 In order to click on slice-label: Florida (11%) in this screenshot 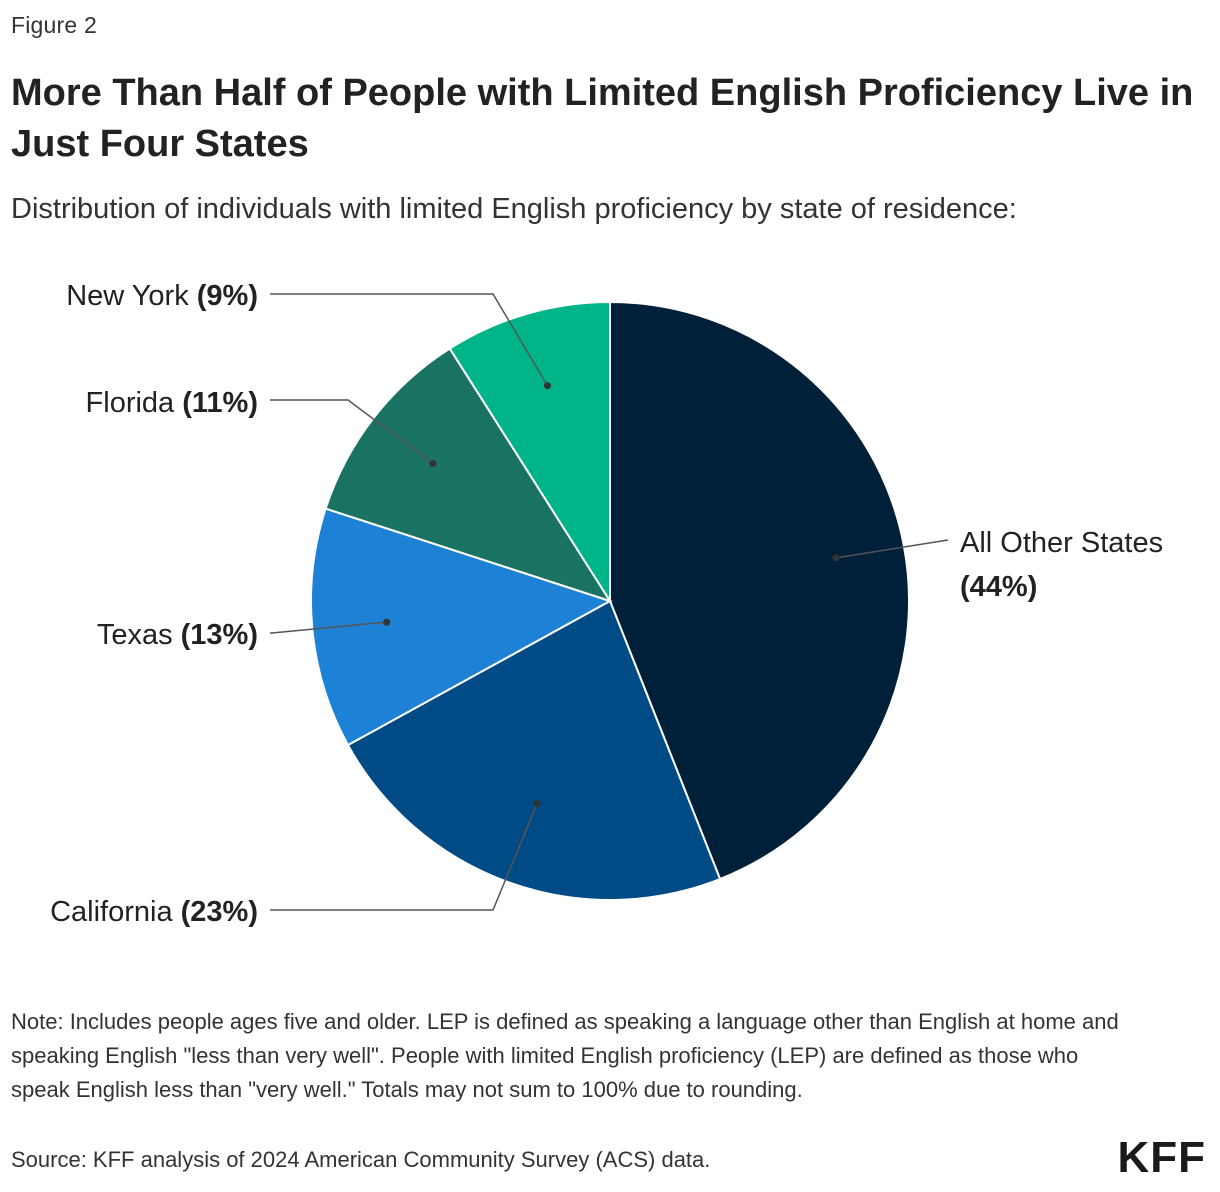, I will do `click(172, 403)`.